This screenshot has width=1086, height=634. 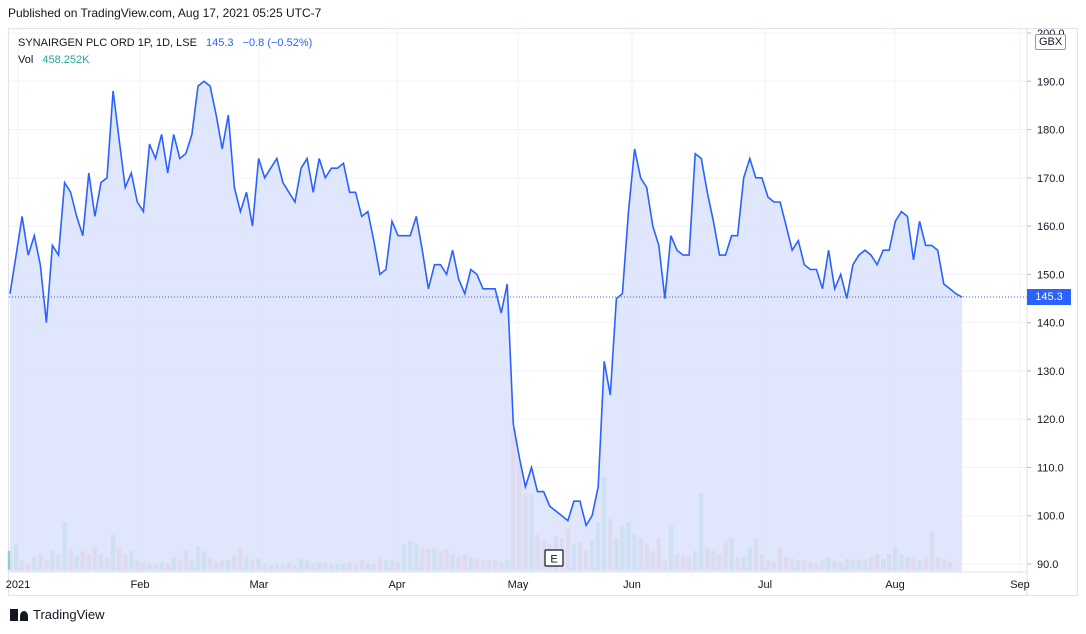 What do you see at coordinates (1051, 420) in the screenshot?
I see `y-tick-label: 120.0` at bounding box center [1051, 420].